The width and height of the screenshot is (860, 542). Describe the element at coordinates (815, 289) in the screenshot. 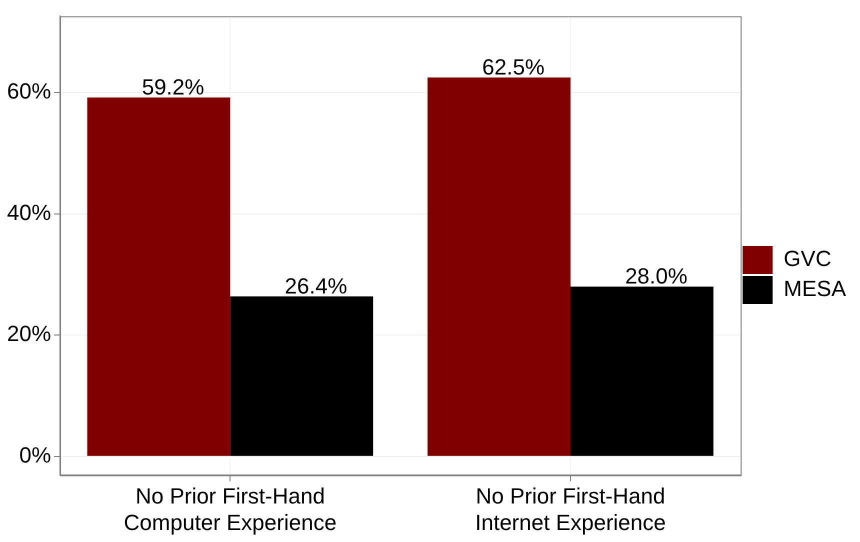

I see `legend-label: MESA` at that location.